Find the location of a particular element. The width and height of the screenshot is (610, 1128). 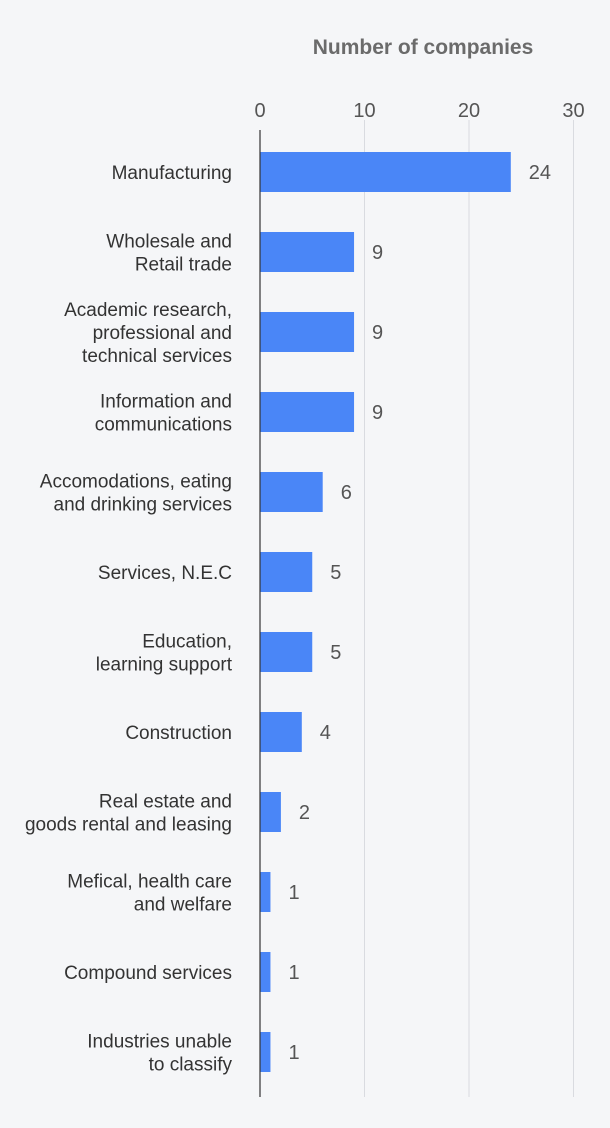

value-label: 2 is located at coordinates (304, 813).